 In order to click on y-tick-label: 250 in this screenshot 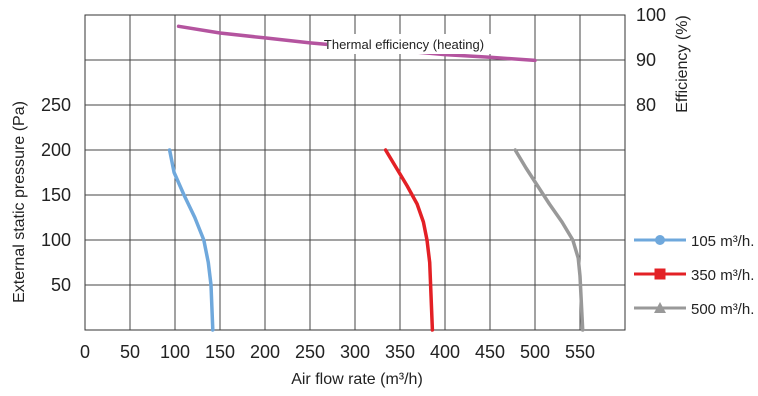, I will do `click(56, 105)`.